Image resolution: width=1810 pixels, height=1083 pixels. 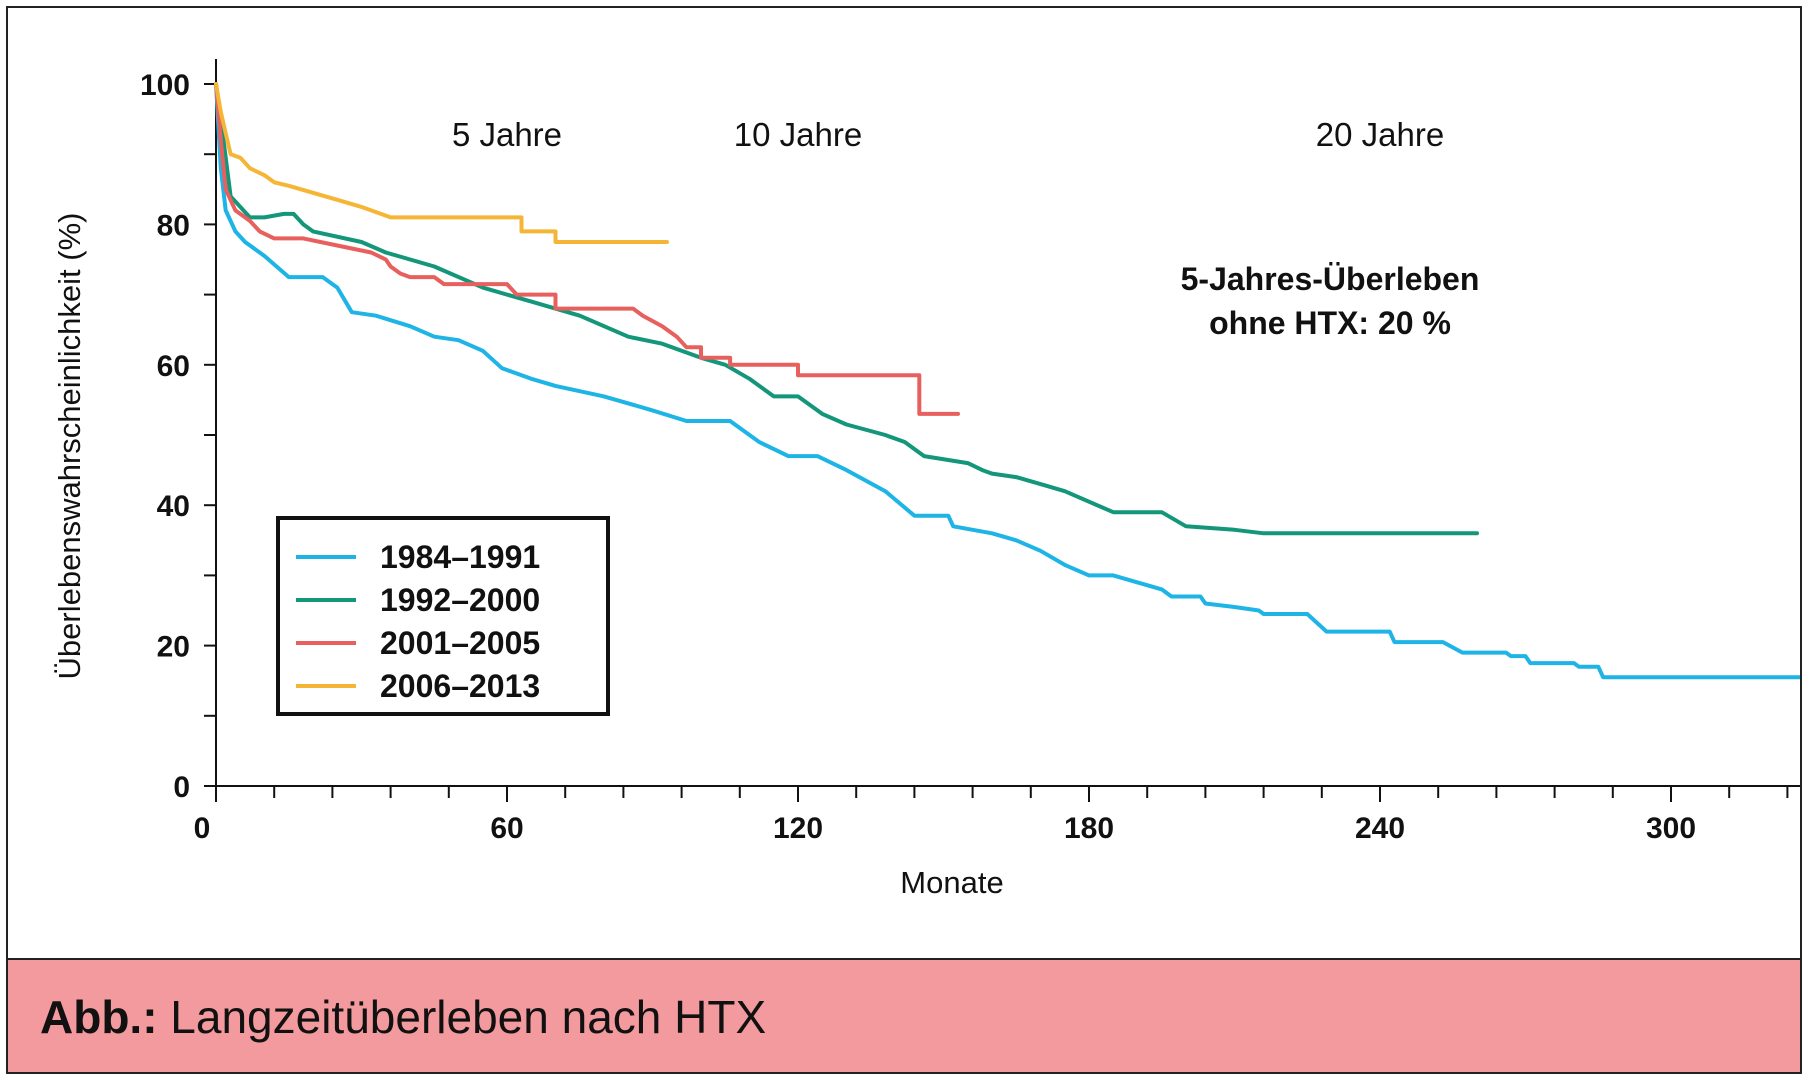 I want to click on x-tick-label: 0, so click(x=202, y=828).